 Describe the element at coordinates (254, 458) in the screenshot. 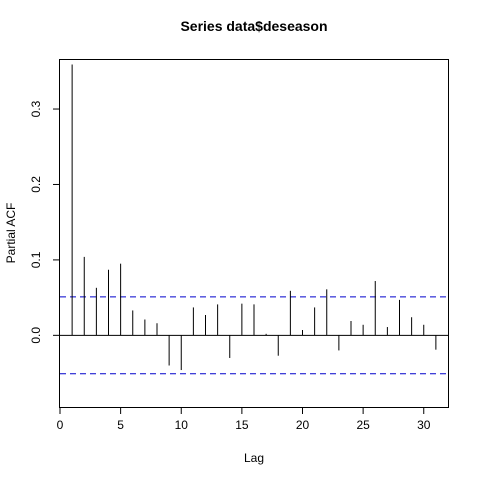

I see `x-axis-label: Lag` at that location.